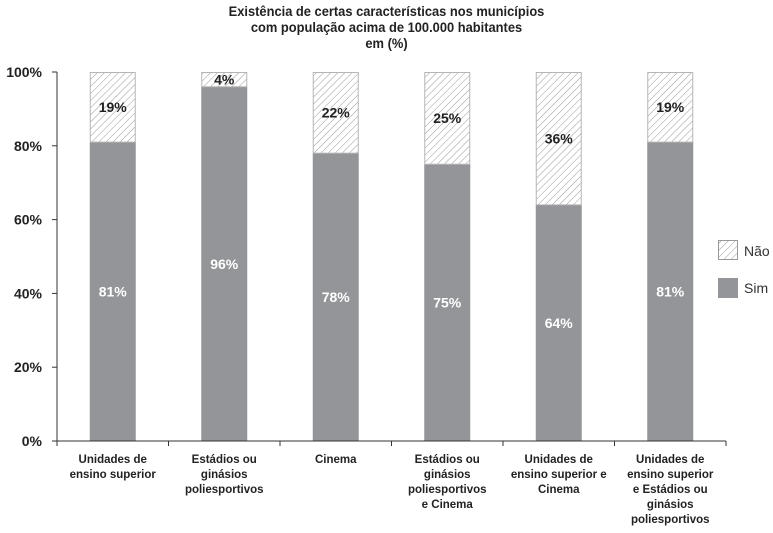 Image resolution: width=773 pixels, height=533 pixels. Describe the element at coordinates (756, 288) in the screenshot. I see `legend-label-sim: Sim` at that location.